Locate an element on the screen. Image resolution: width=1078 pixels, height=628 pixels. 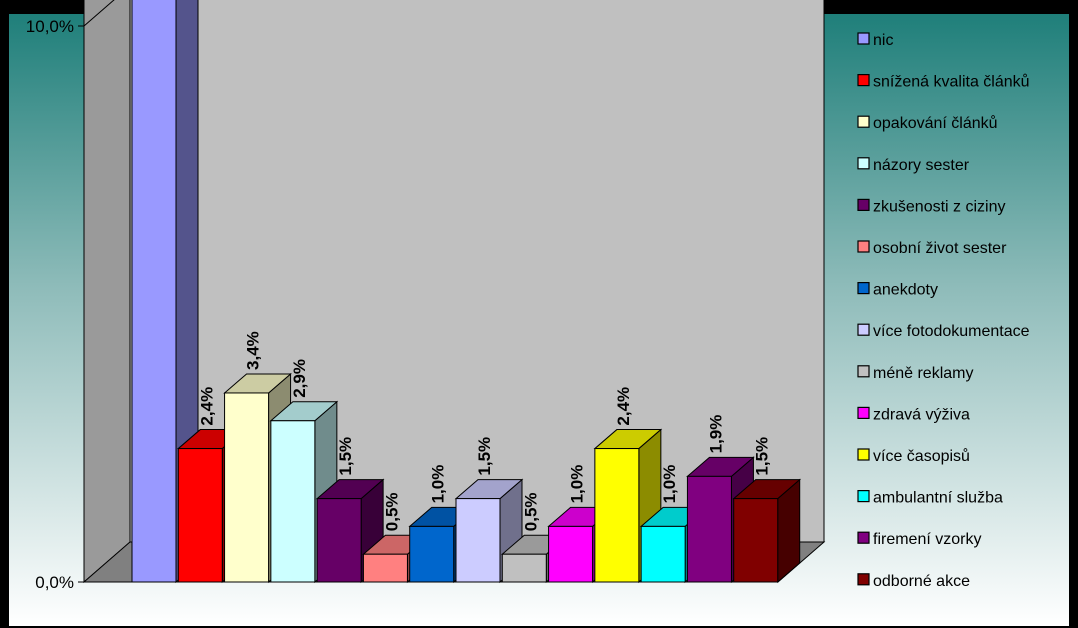
data-label: 1,9% is located at coordinates (715, 434).